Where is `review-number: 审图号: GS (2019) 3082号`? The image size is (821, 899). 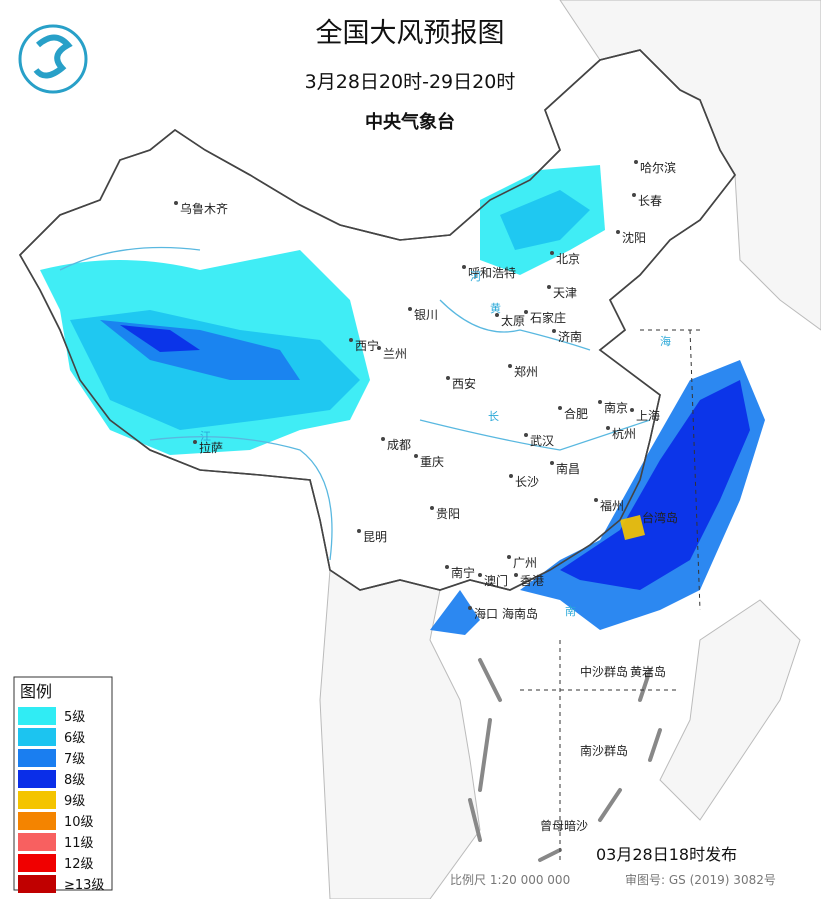
review-number: 审图号: GS (2019) 3082号 is located at coordinates (700, 879).